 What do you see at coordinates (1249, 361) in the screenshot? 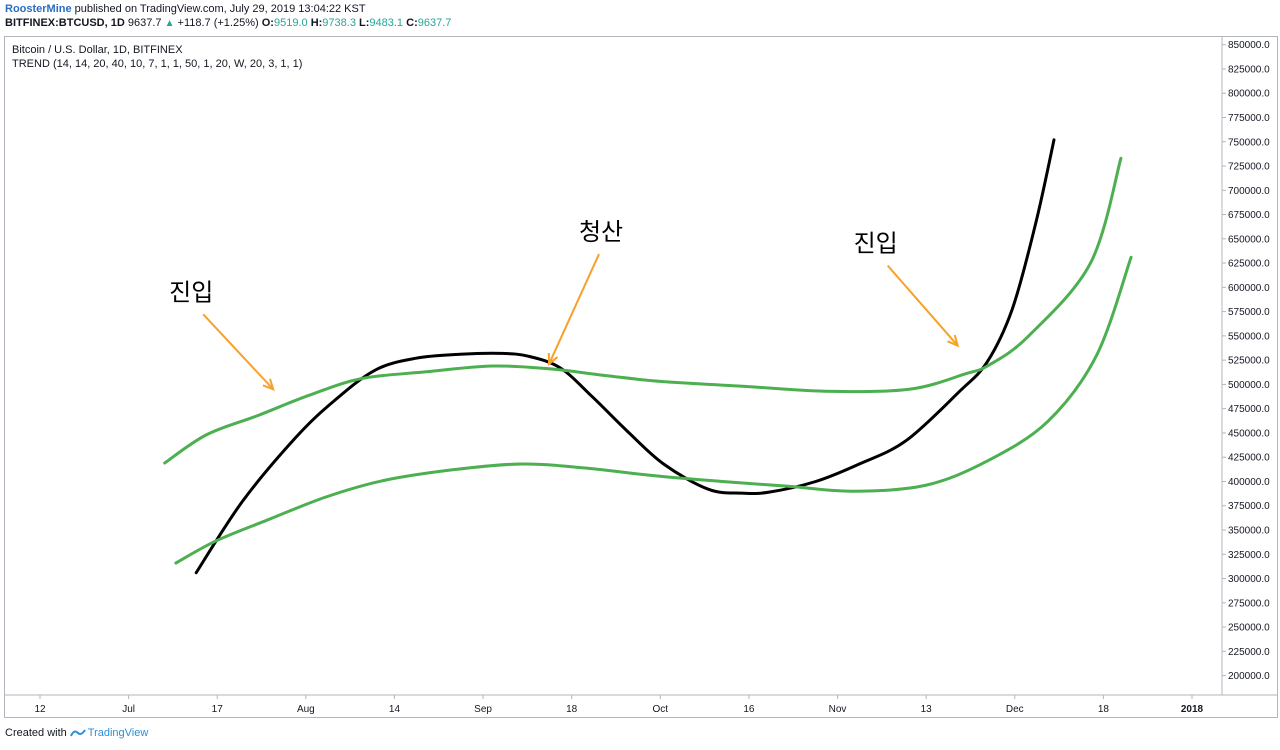
I see `y-tick-label: 525000.0` at bounding box center [1249, 361].